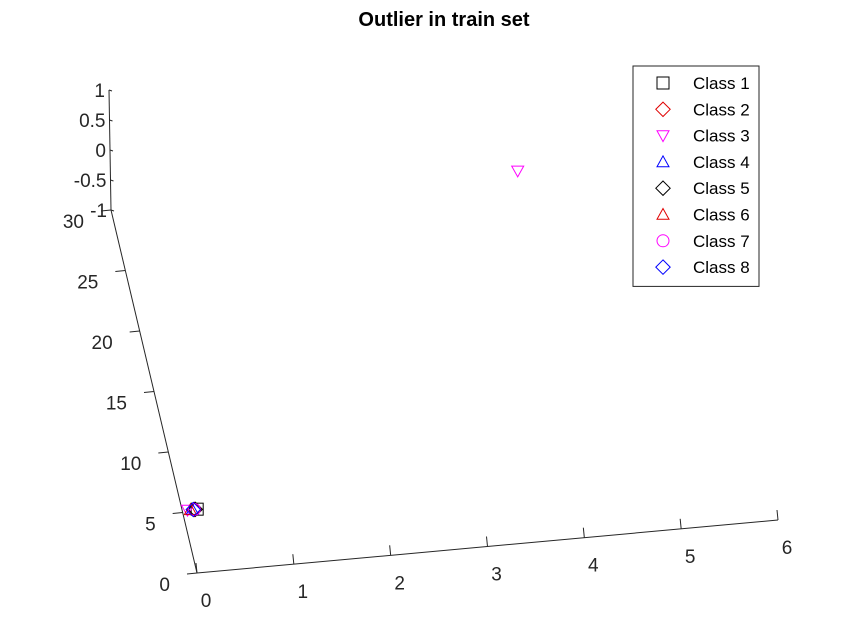 The image size is (858, 643). What do you see at coordinates (787, 548) in the screenshot?
I see `x-tick-label: 6` at bounding box center [787, 548].